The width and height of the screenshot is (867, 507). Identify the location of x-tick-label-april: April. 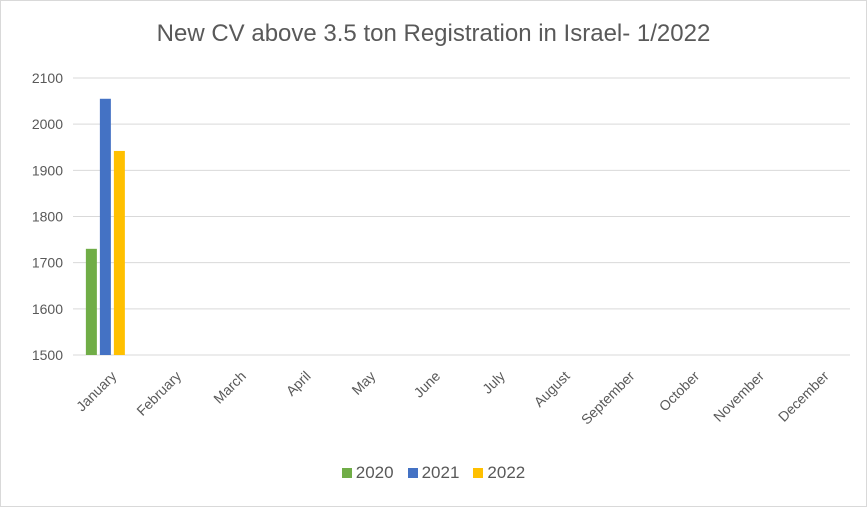
(298, 383).